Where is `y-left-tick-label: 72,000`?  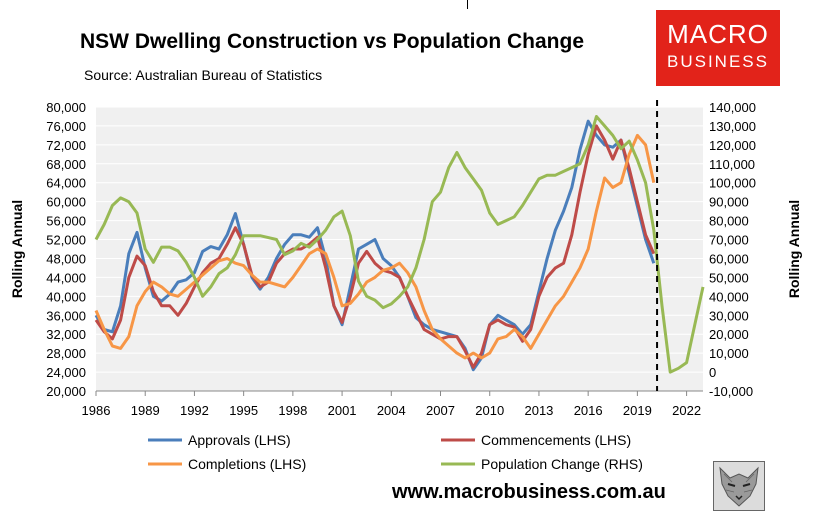 y-left-tick-label: 72,000 is located at coordinates (66, 145).